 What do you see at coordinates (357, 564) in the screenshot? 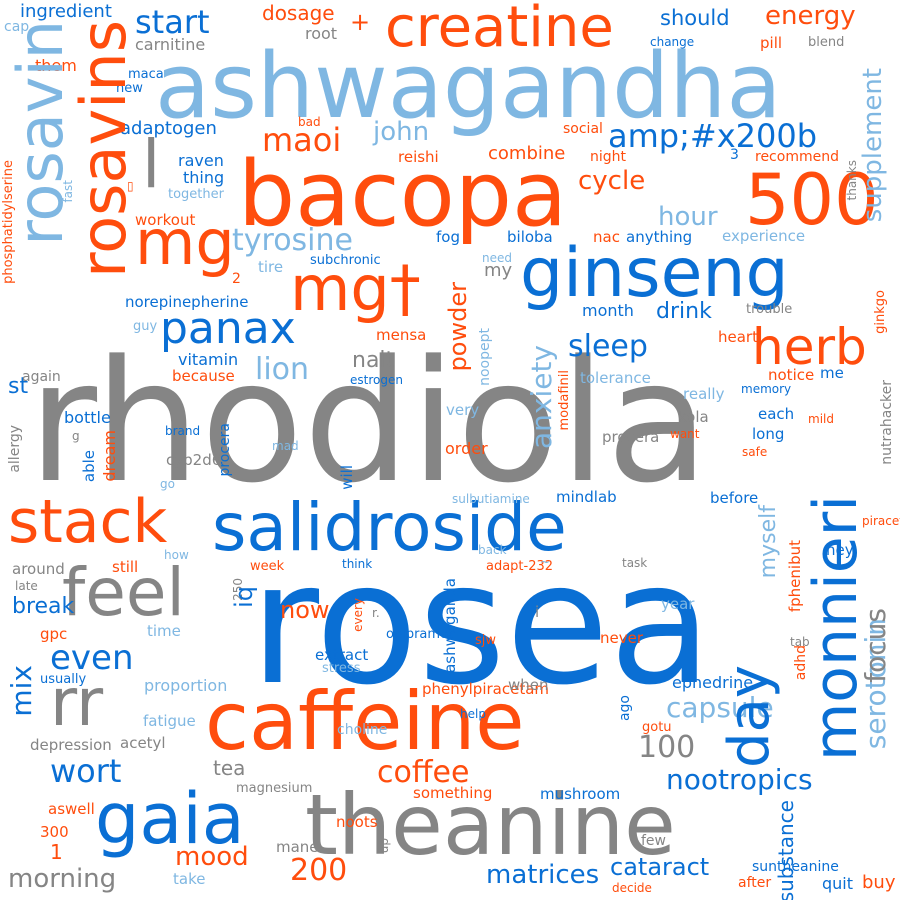
I see `word-adapt-232: think` at bounding box center [357, 564].